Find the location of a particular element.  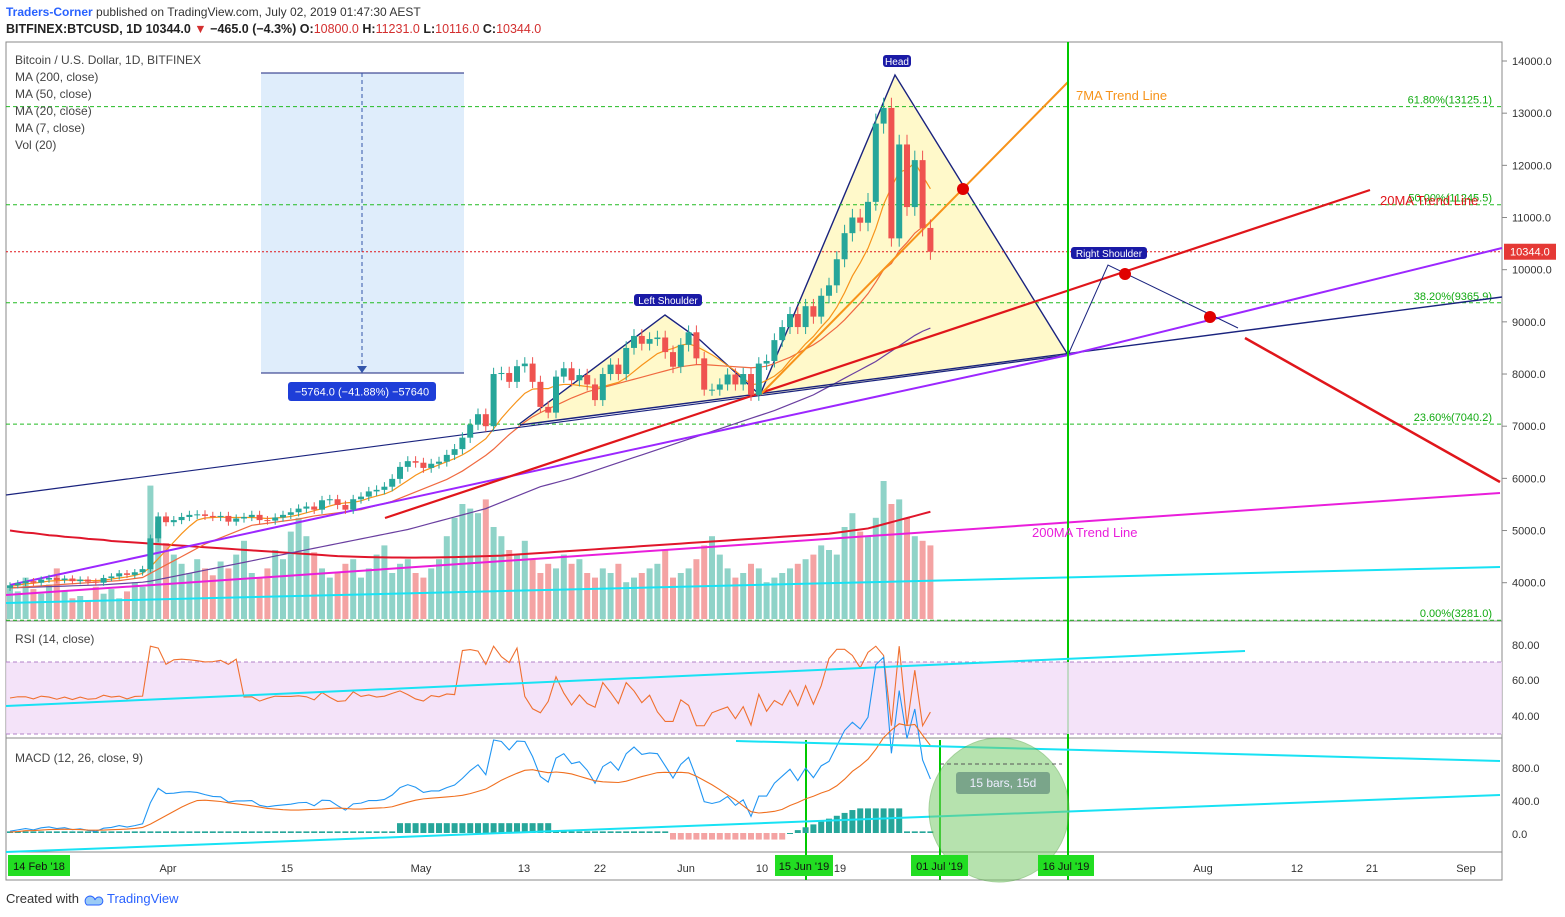

ma7-trend-label: 7MA Trend Line is located at coordinates (1121, 95).